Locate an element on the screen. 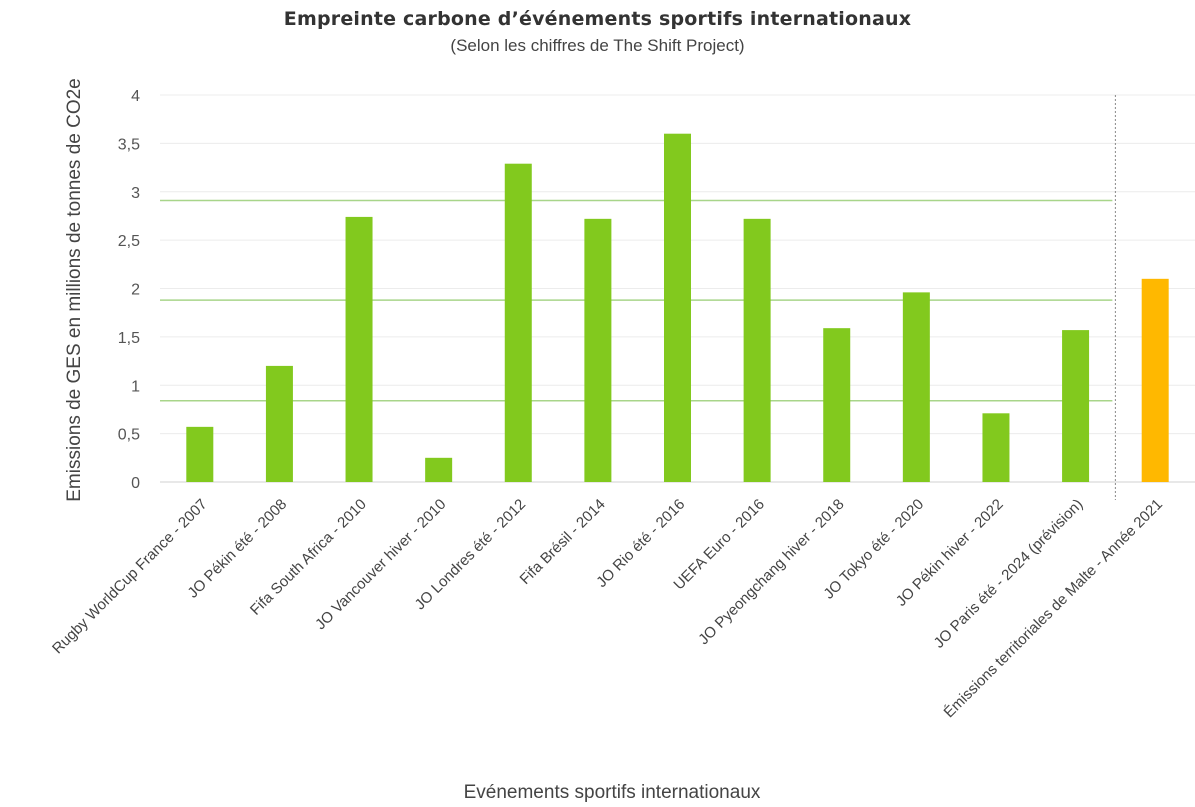  y-tick-label: 1 is located at coordinates (135, 386).